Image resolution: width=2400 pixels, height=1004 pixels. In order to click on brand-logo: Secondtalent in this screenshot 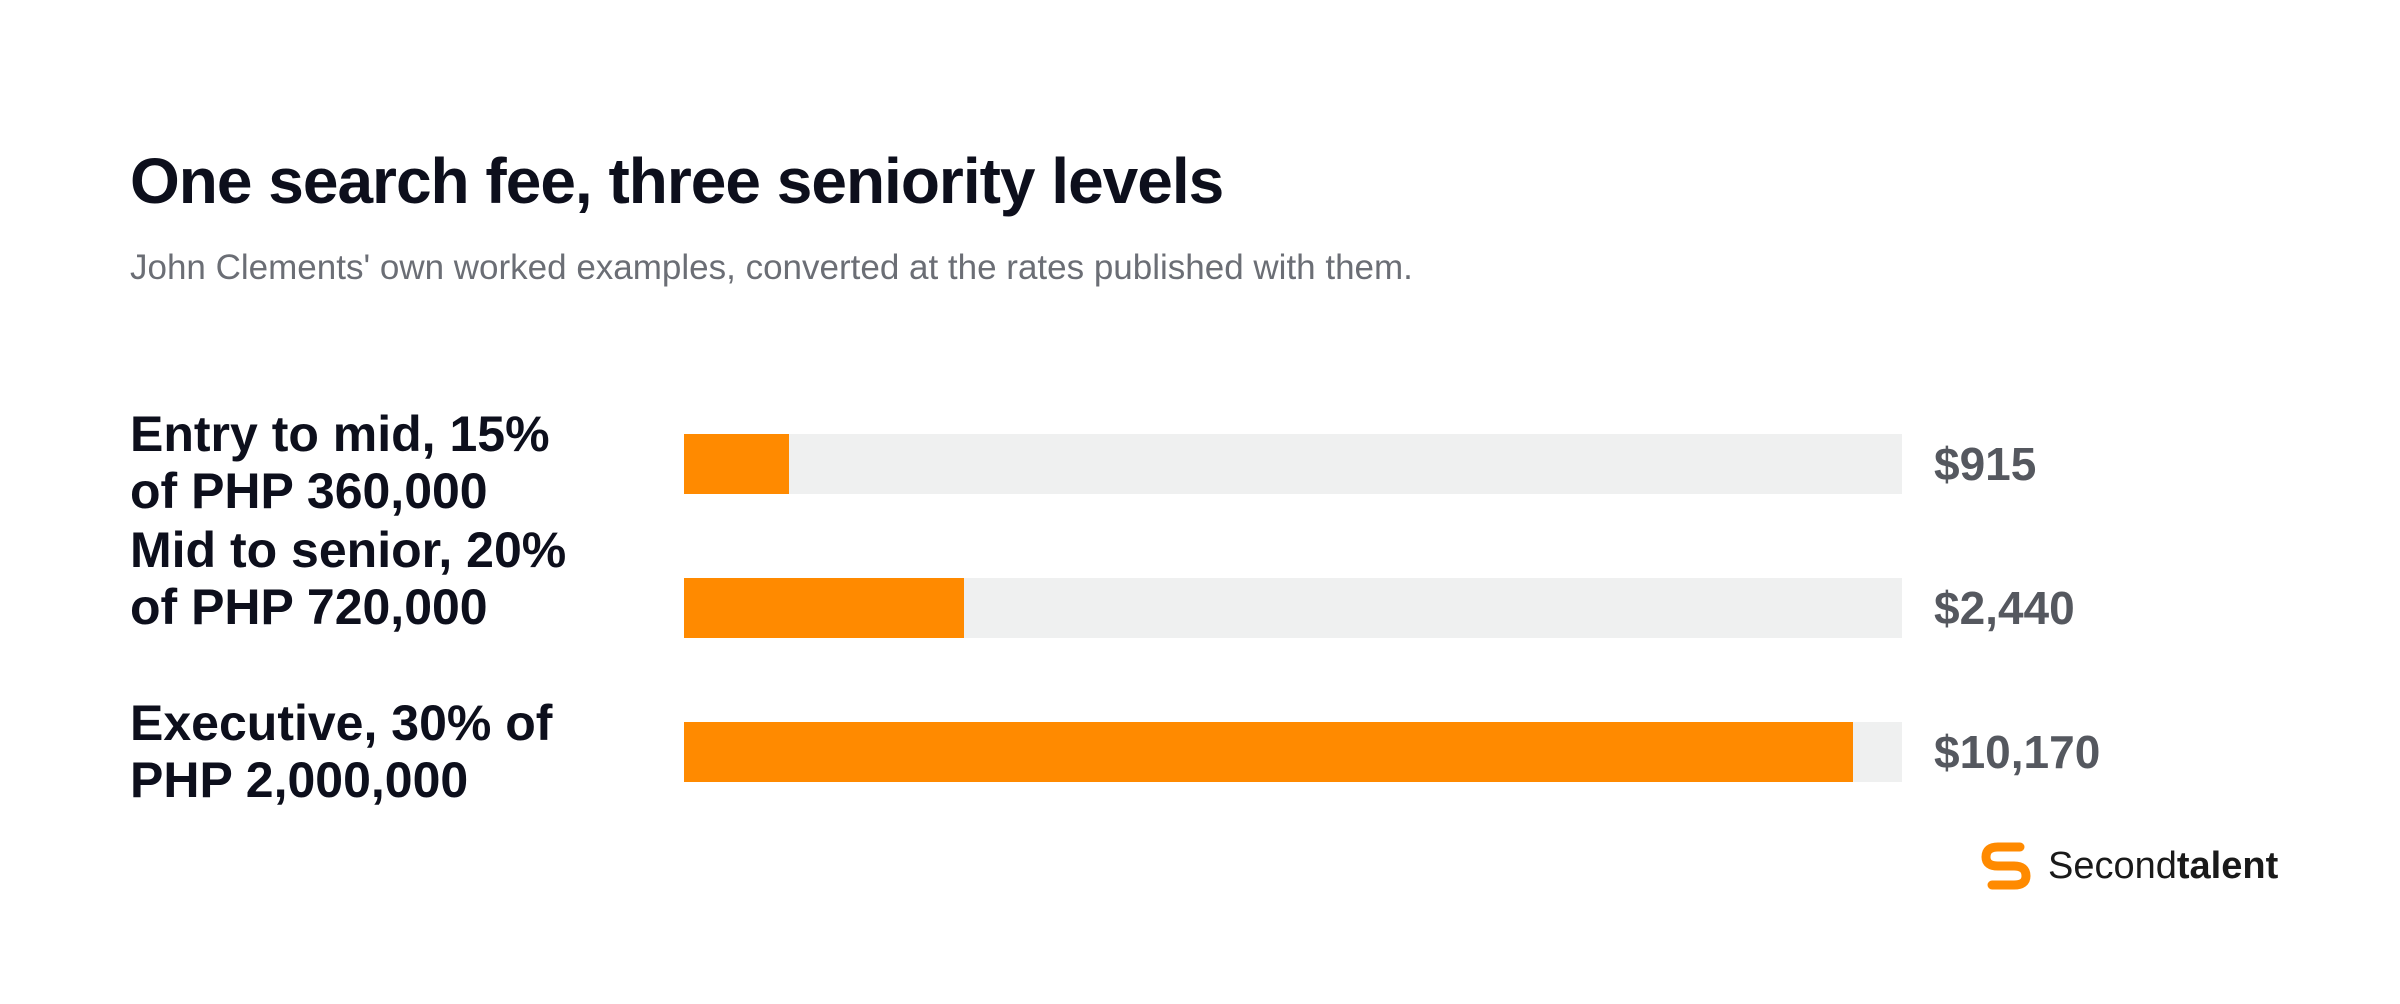, I will do `click(2129, 866)`.